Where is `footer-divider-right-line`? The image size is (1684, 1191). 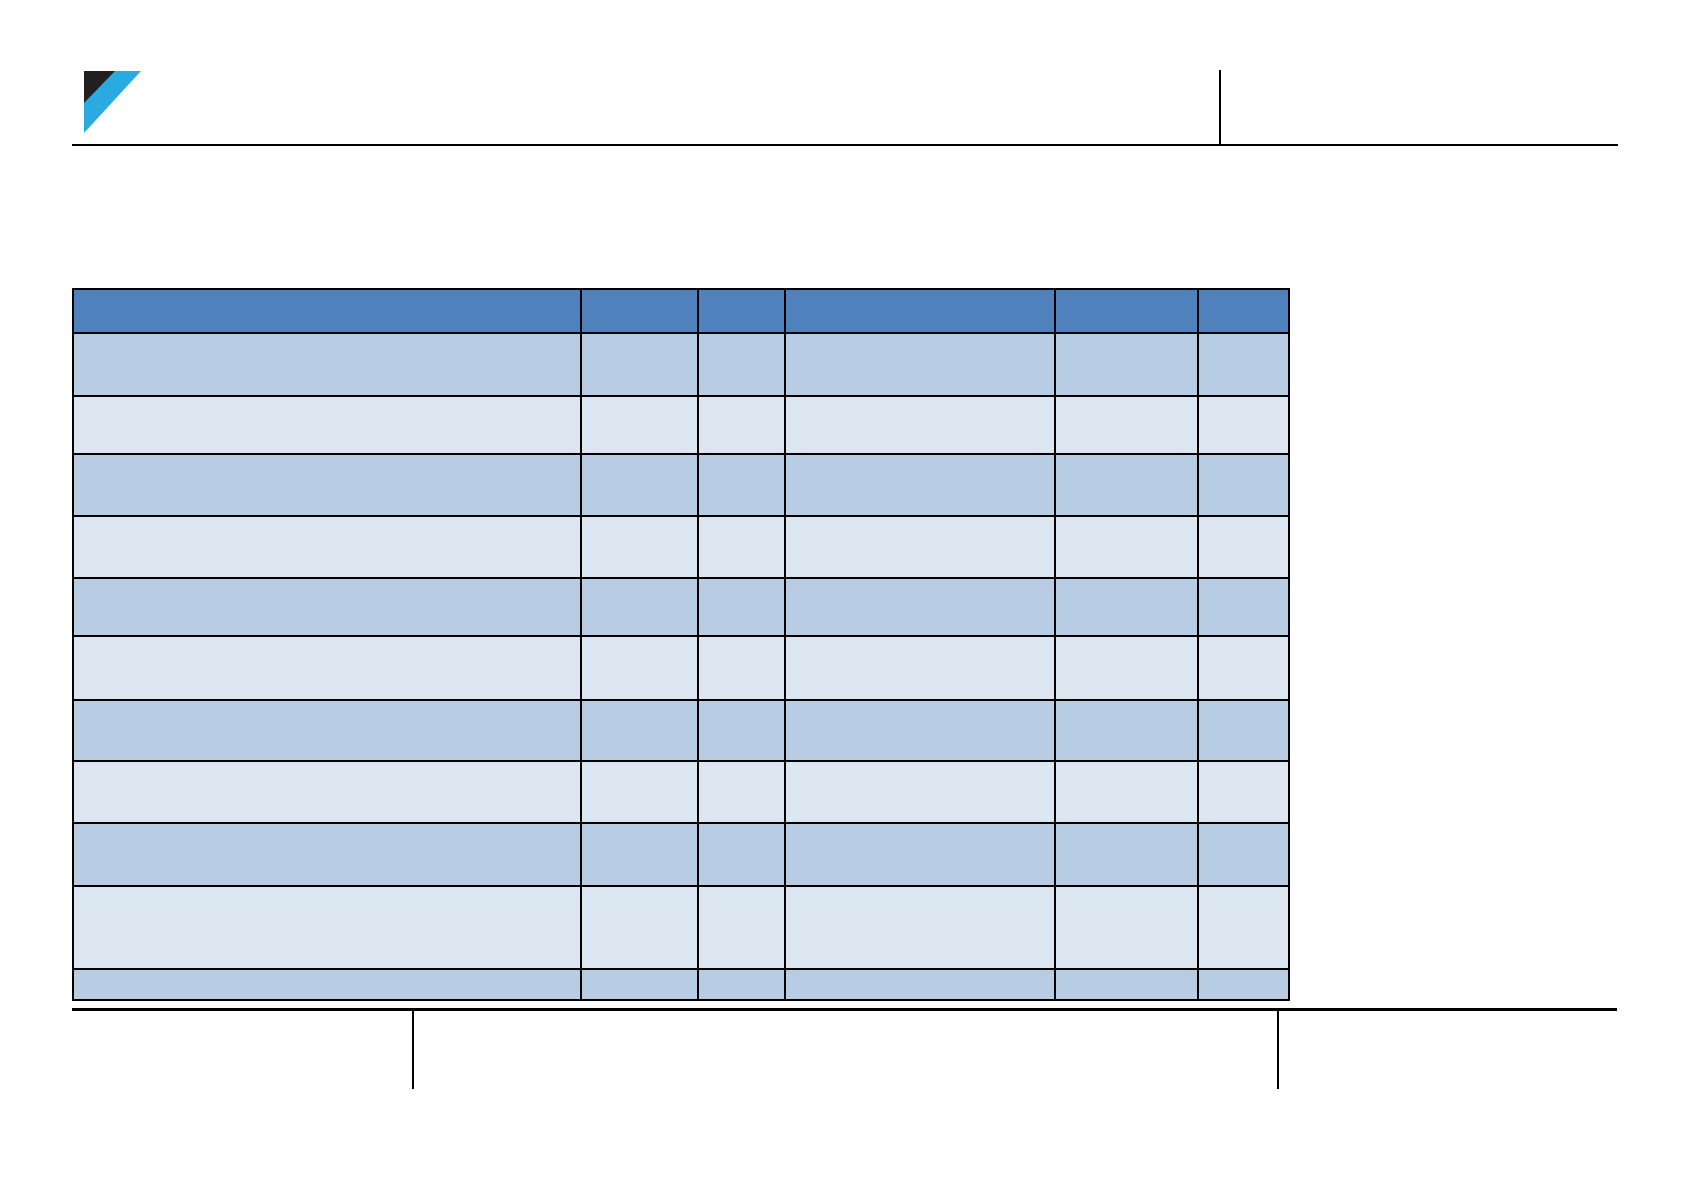
footer-divider-right-line is located at coordinates (1278, 1050).